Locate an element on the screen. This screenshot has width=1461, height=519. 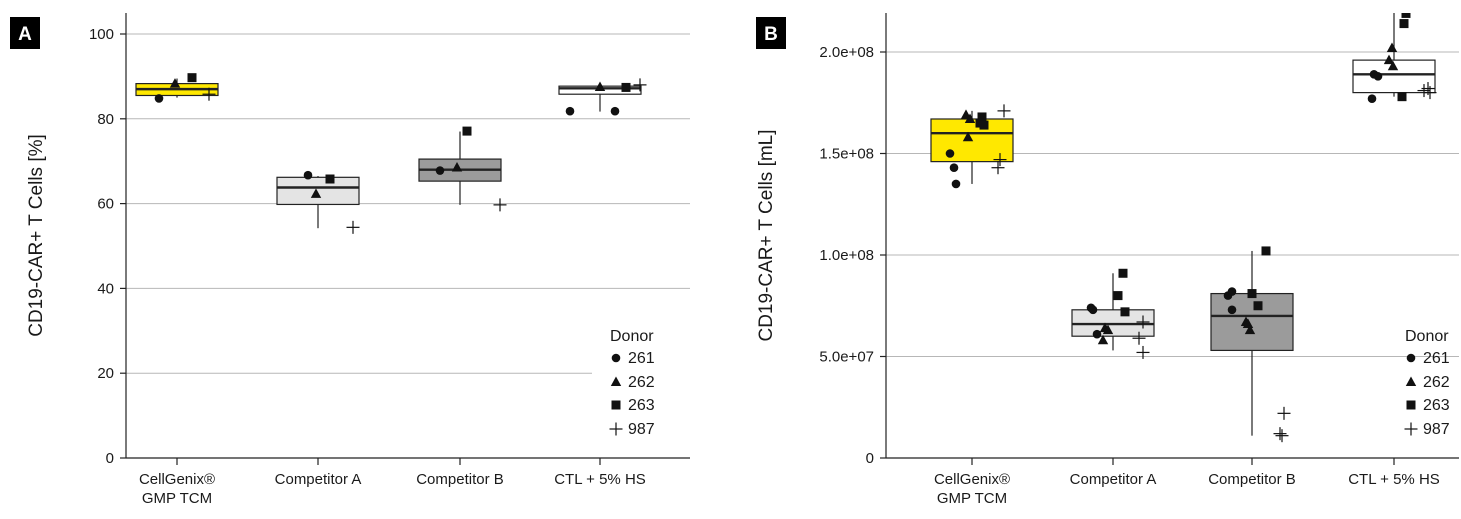
panel-letter: B is located at coordinates (771, 34).